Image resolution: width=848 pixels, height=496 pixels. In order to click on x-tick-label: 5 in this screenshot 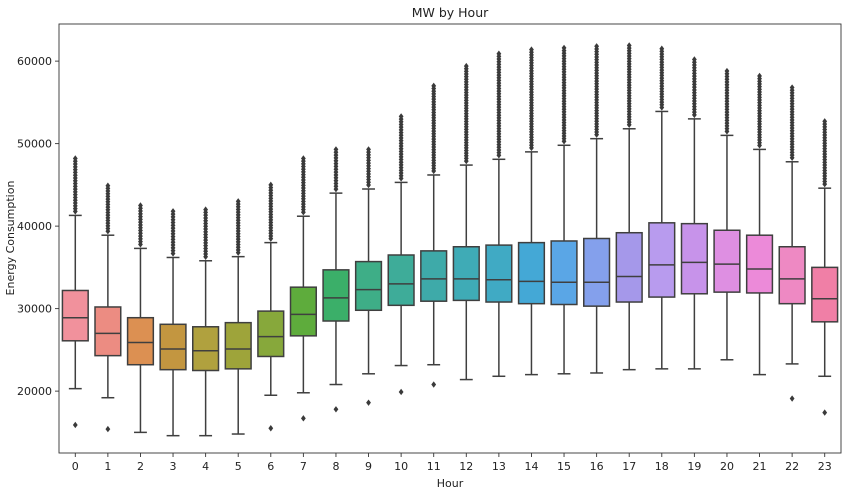, I will do `click(238, 466)`.